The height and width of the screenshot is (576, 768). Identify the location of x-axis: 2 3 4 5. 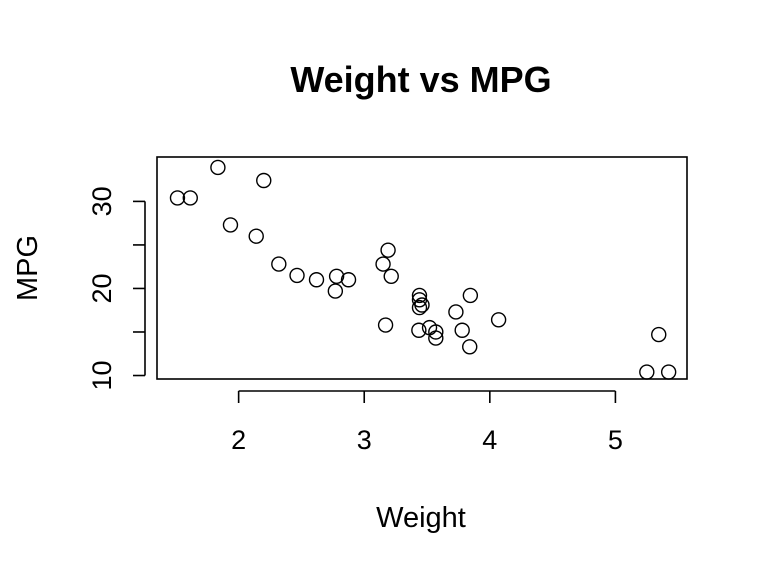
(427, 422).